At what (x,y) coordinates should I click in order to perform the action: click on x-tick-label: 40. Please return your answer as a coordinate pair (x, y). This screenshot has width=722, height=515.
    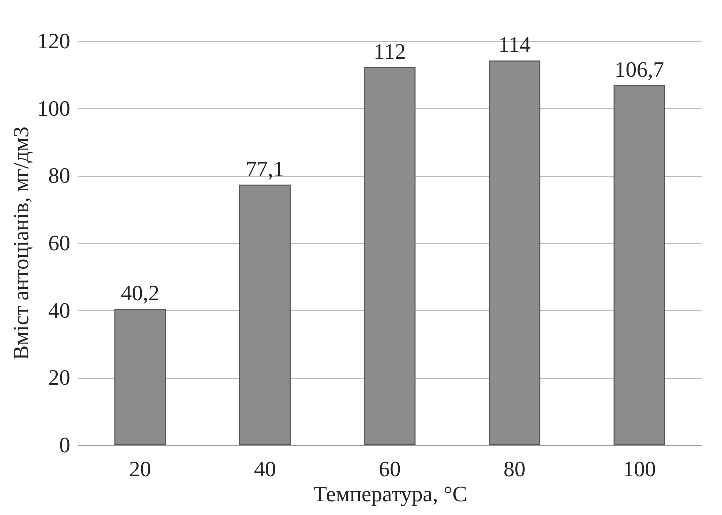
    Looking at the image, I should click on (265, 469).